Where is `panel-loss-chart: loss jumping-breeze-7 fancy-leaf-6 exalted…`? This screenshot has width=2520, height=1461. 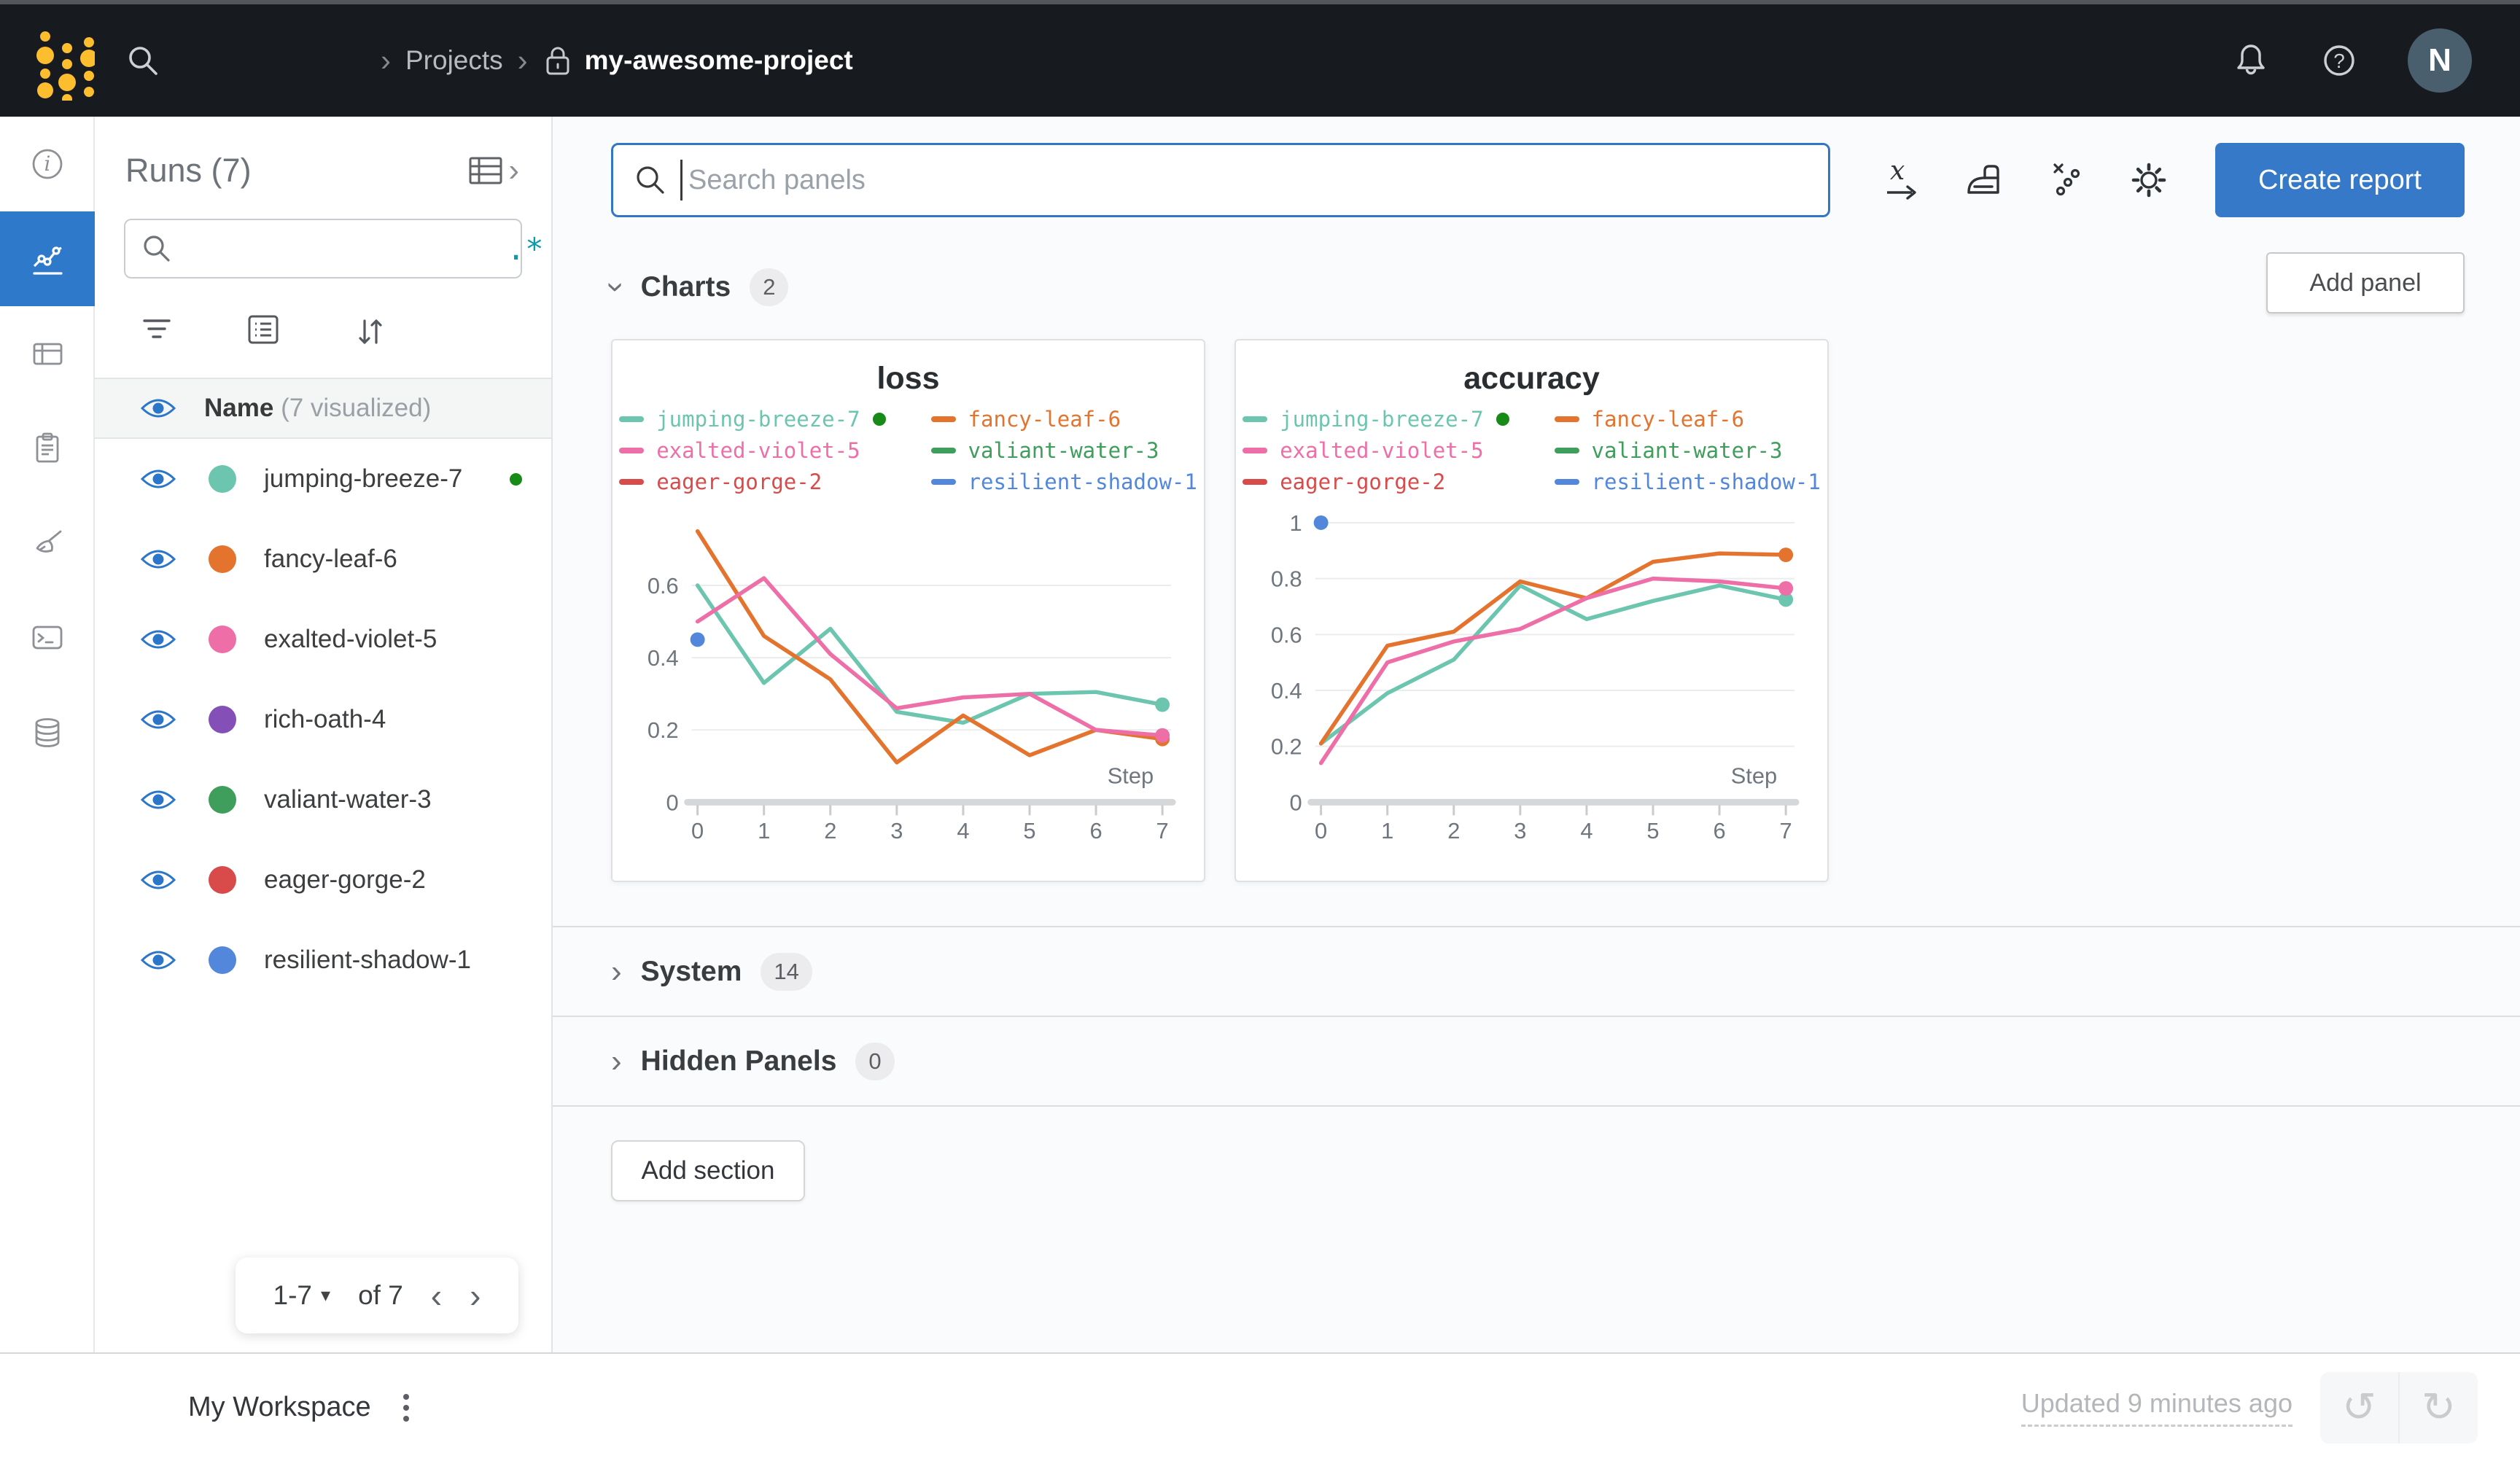
panel-loss-chart: loss jumping-breeze-7 fancy-leaf-6 exalted… is located at coordinates (908, 610).